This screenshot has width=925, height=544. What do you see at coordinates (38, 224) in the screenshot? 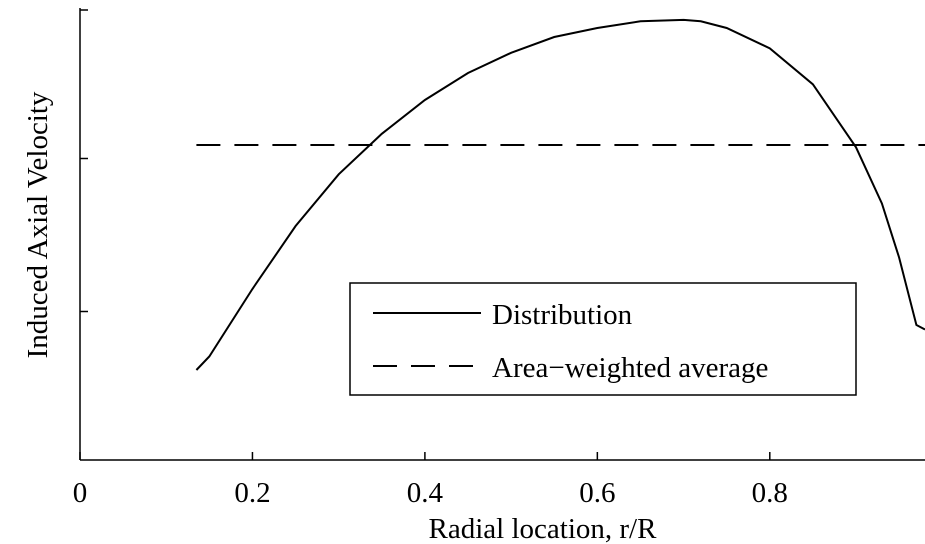
I see `y-axis-label: Induced Axial Velocity` at bounding box center [38, 224].